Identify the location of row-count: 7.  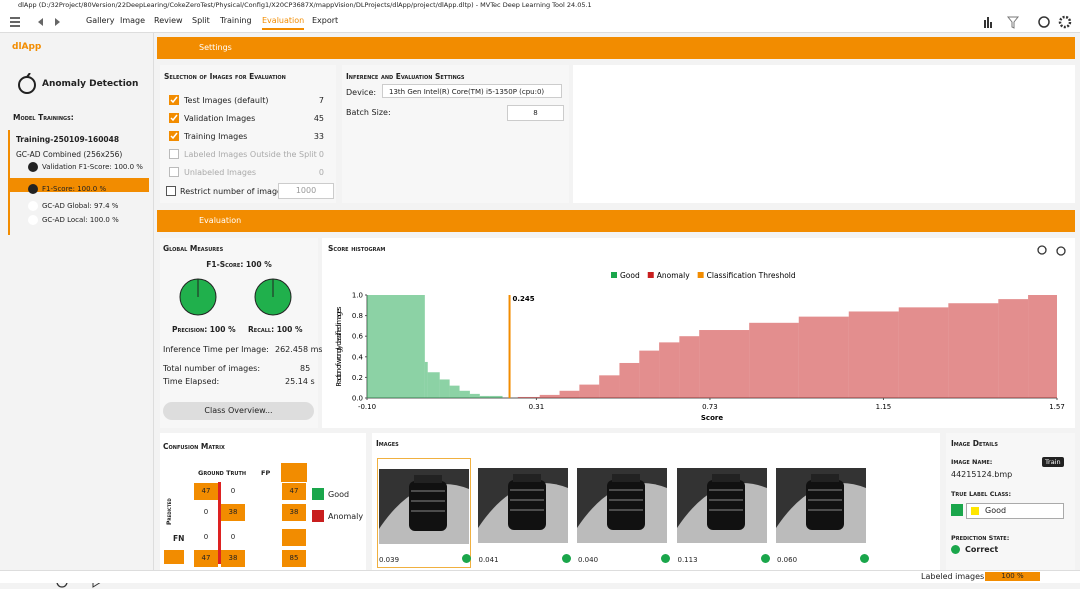
(321, 100).